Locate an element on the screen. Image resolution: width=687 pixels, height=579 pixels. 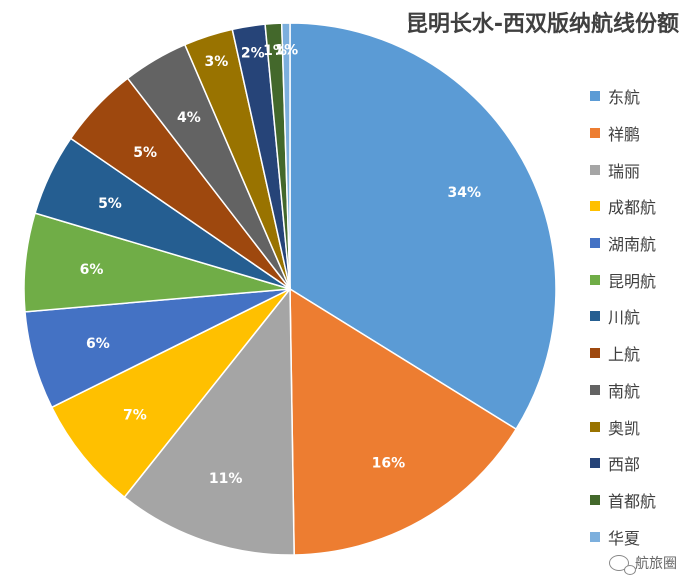
legend-item-0: 东航 is located at coordinates (623, 96).